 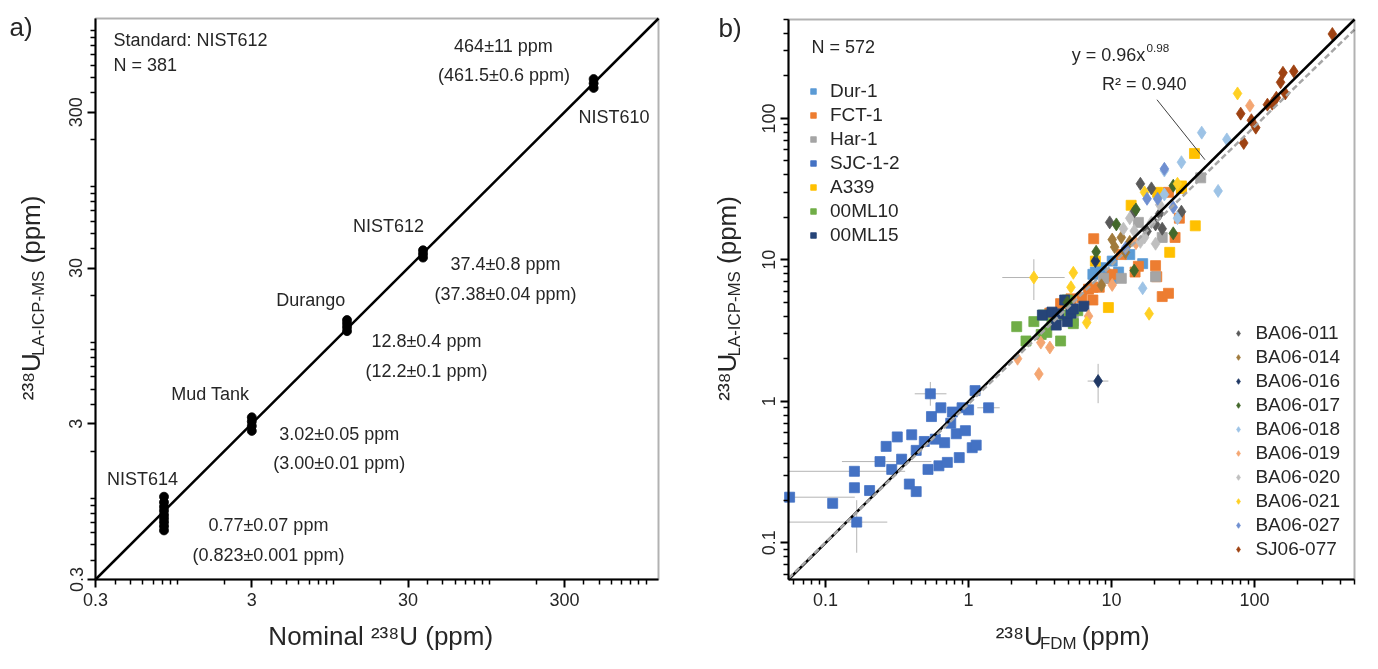 I want to click on annotation: N = 572, so click(x=843, y=46).